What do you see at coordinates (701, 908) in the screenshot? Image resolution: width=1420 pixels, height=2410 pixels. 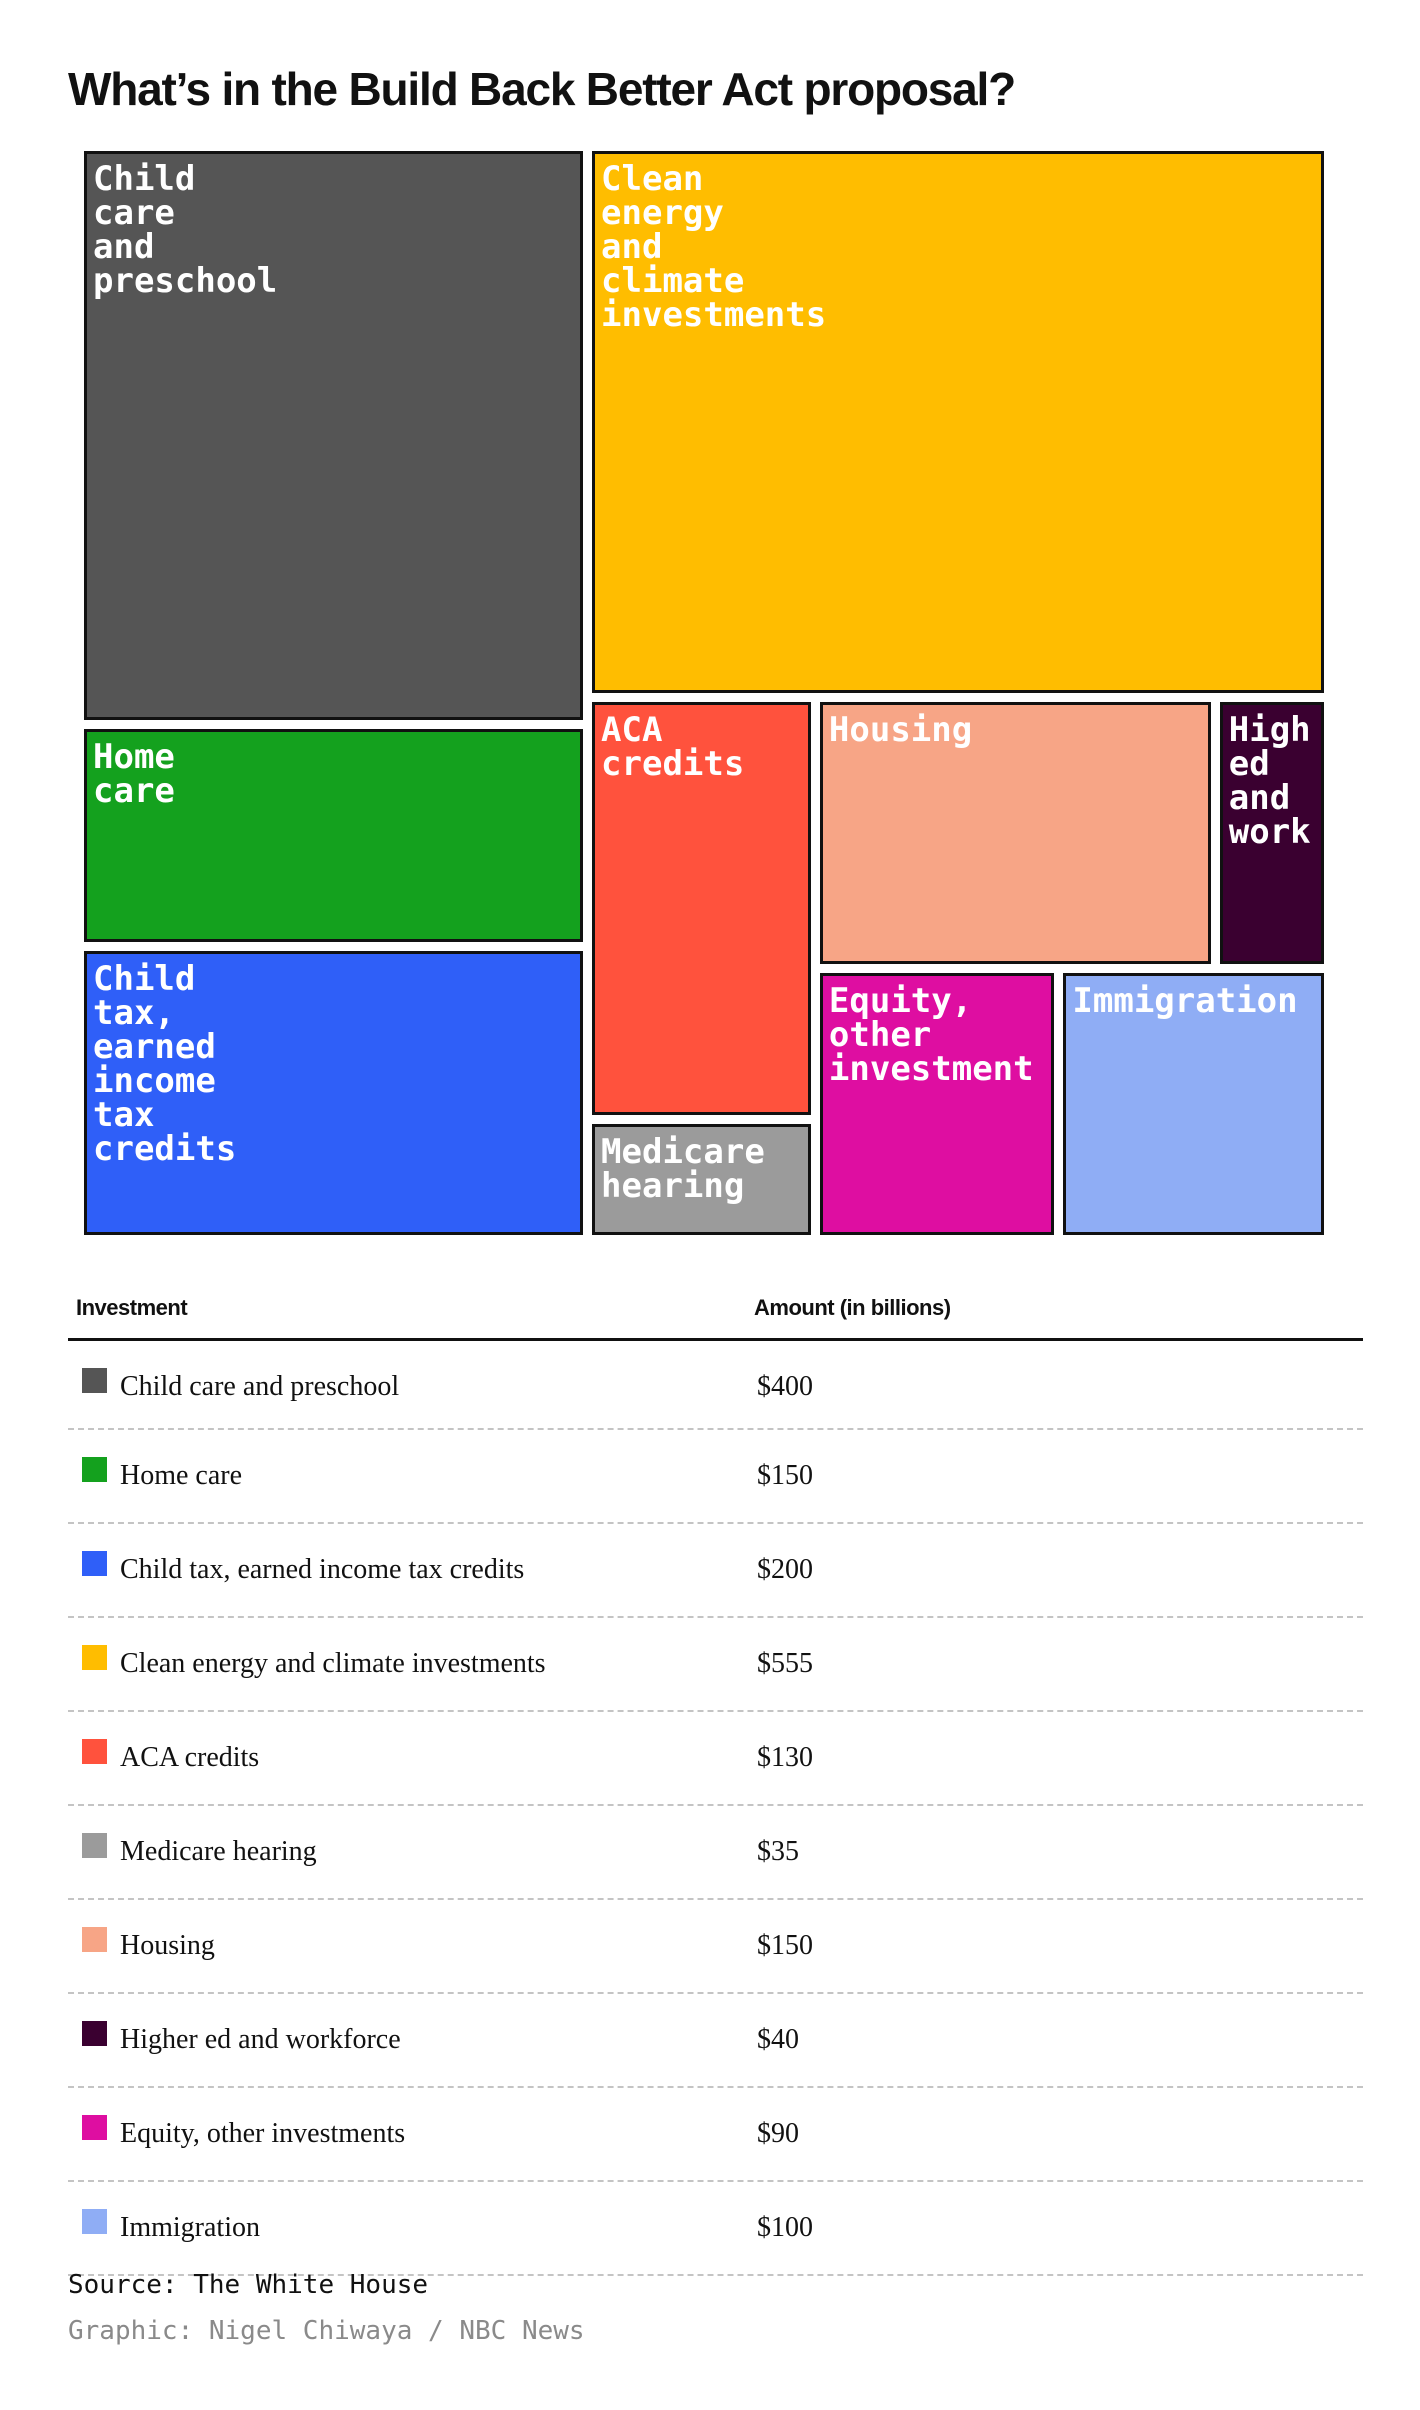 I see `treemap-tile-aca-credits: ACA credits` at bounding box center [701, 908].